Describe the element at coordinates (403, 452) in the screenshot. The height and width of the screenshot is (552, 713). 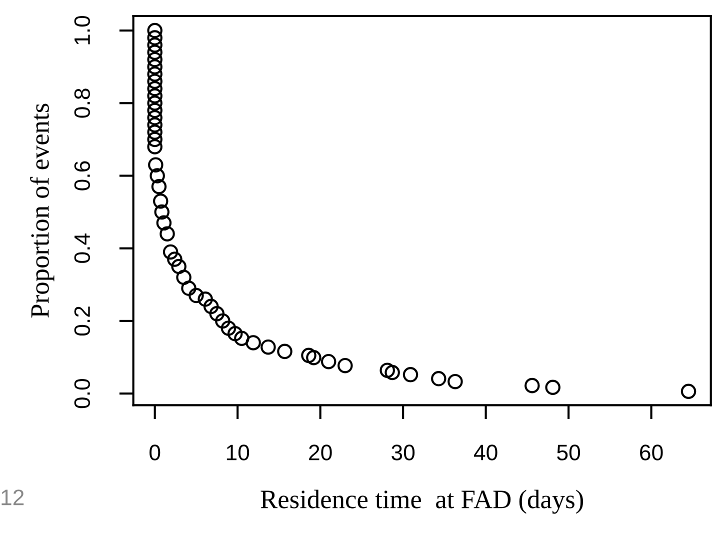
I see `x-tick-label: 30` at that location.